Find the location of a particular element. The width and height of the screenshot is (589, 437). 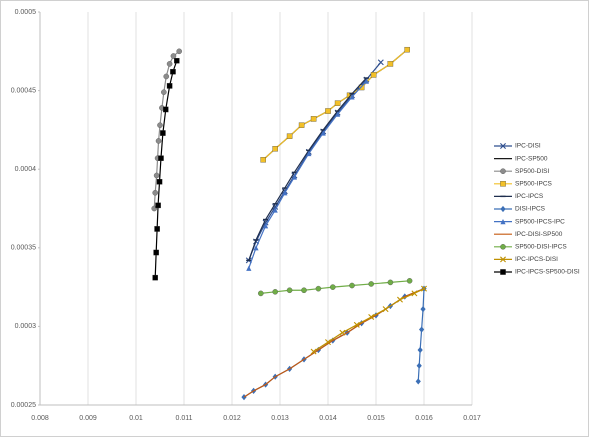

y-tick-label: 0.00045 is located at coordinates (23, 90).